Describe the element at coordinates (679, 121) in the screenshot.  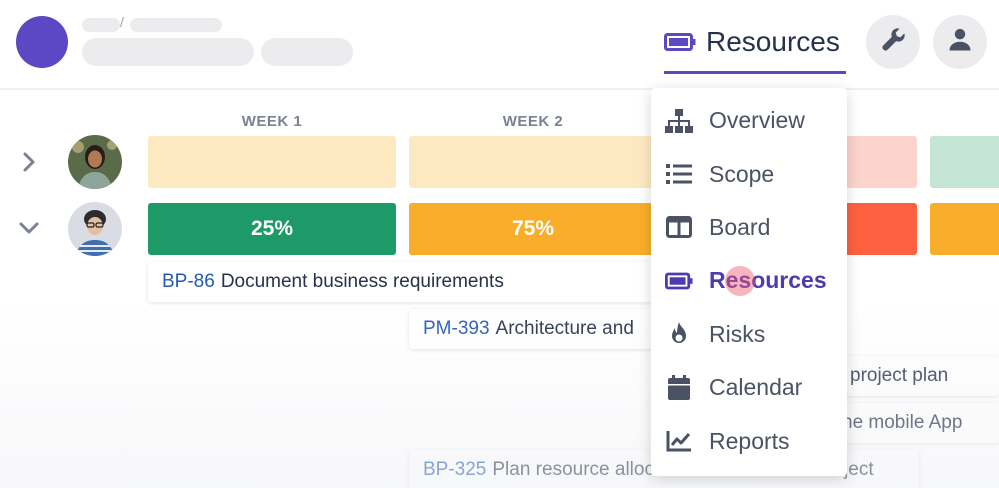
I see `sitemap-icon` at that location.